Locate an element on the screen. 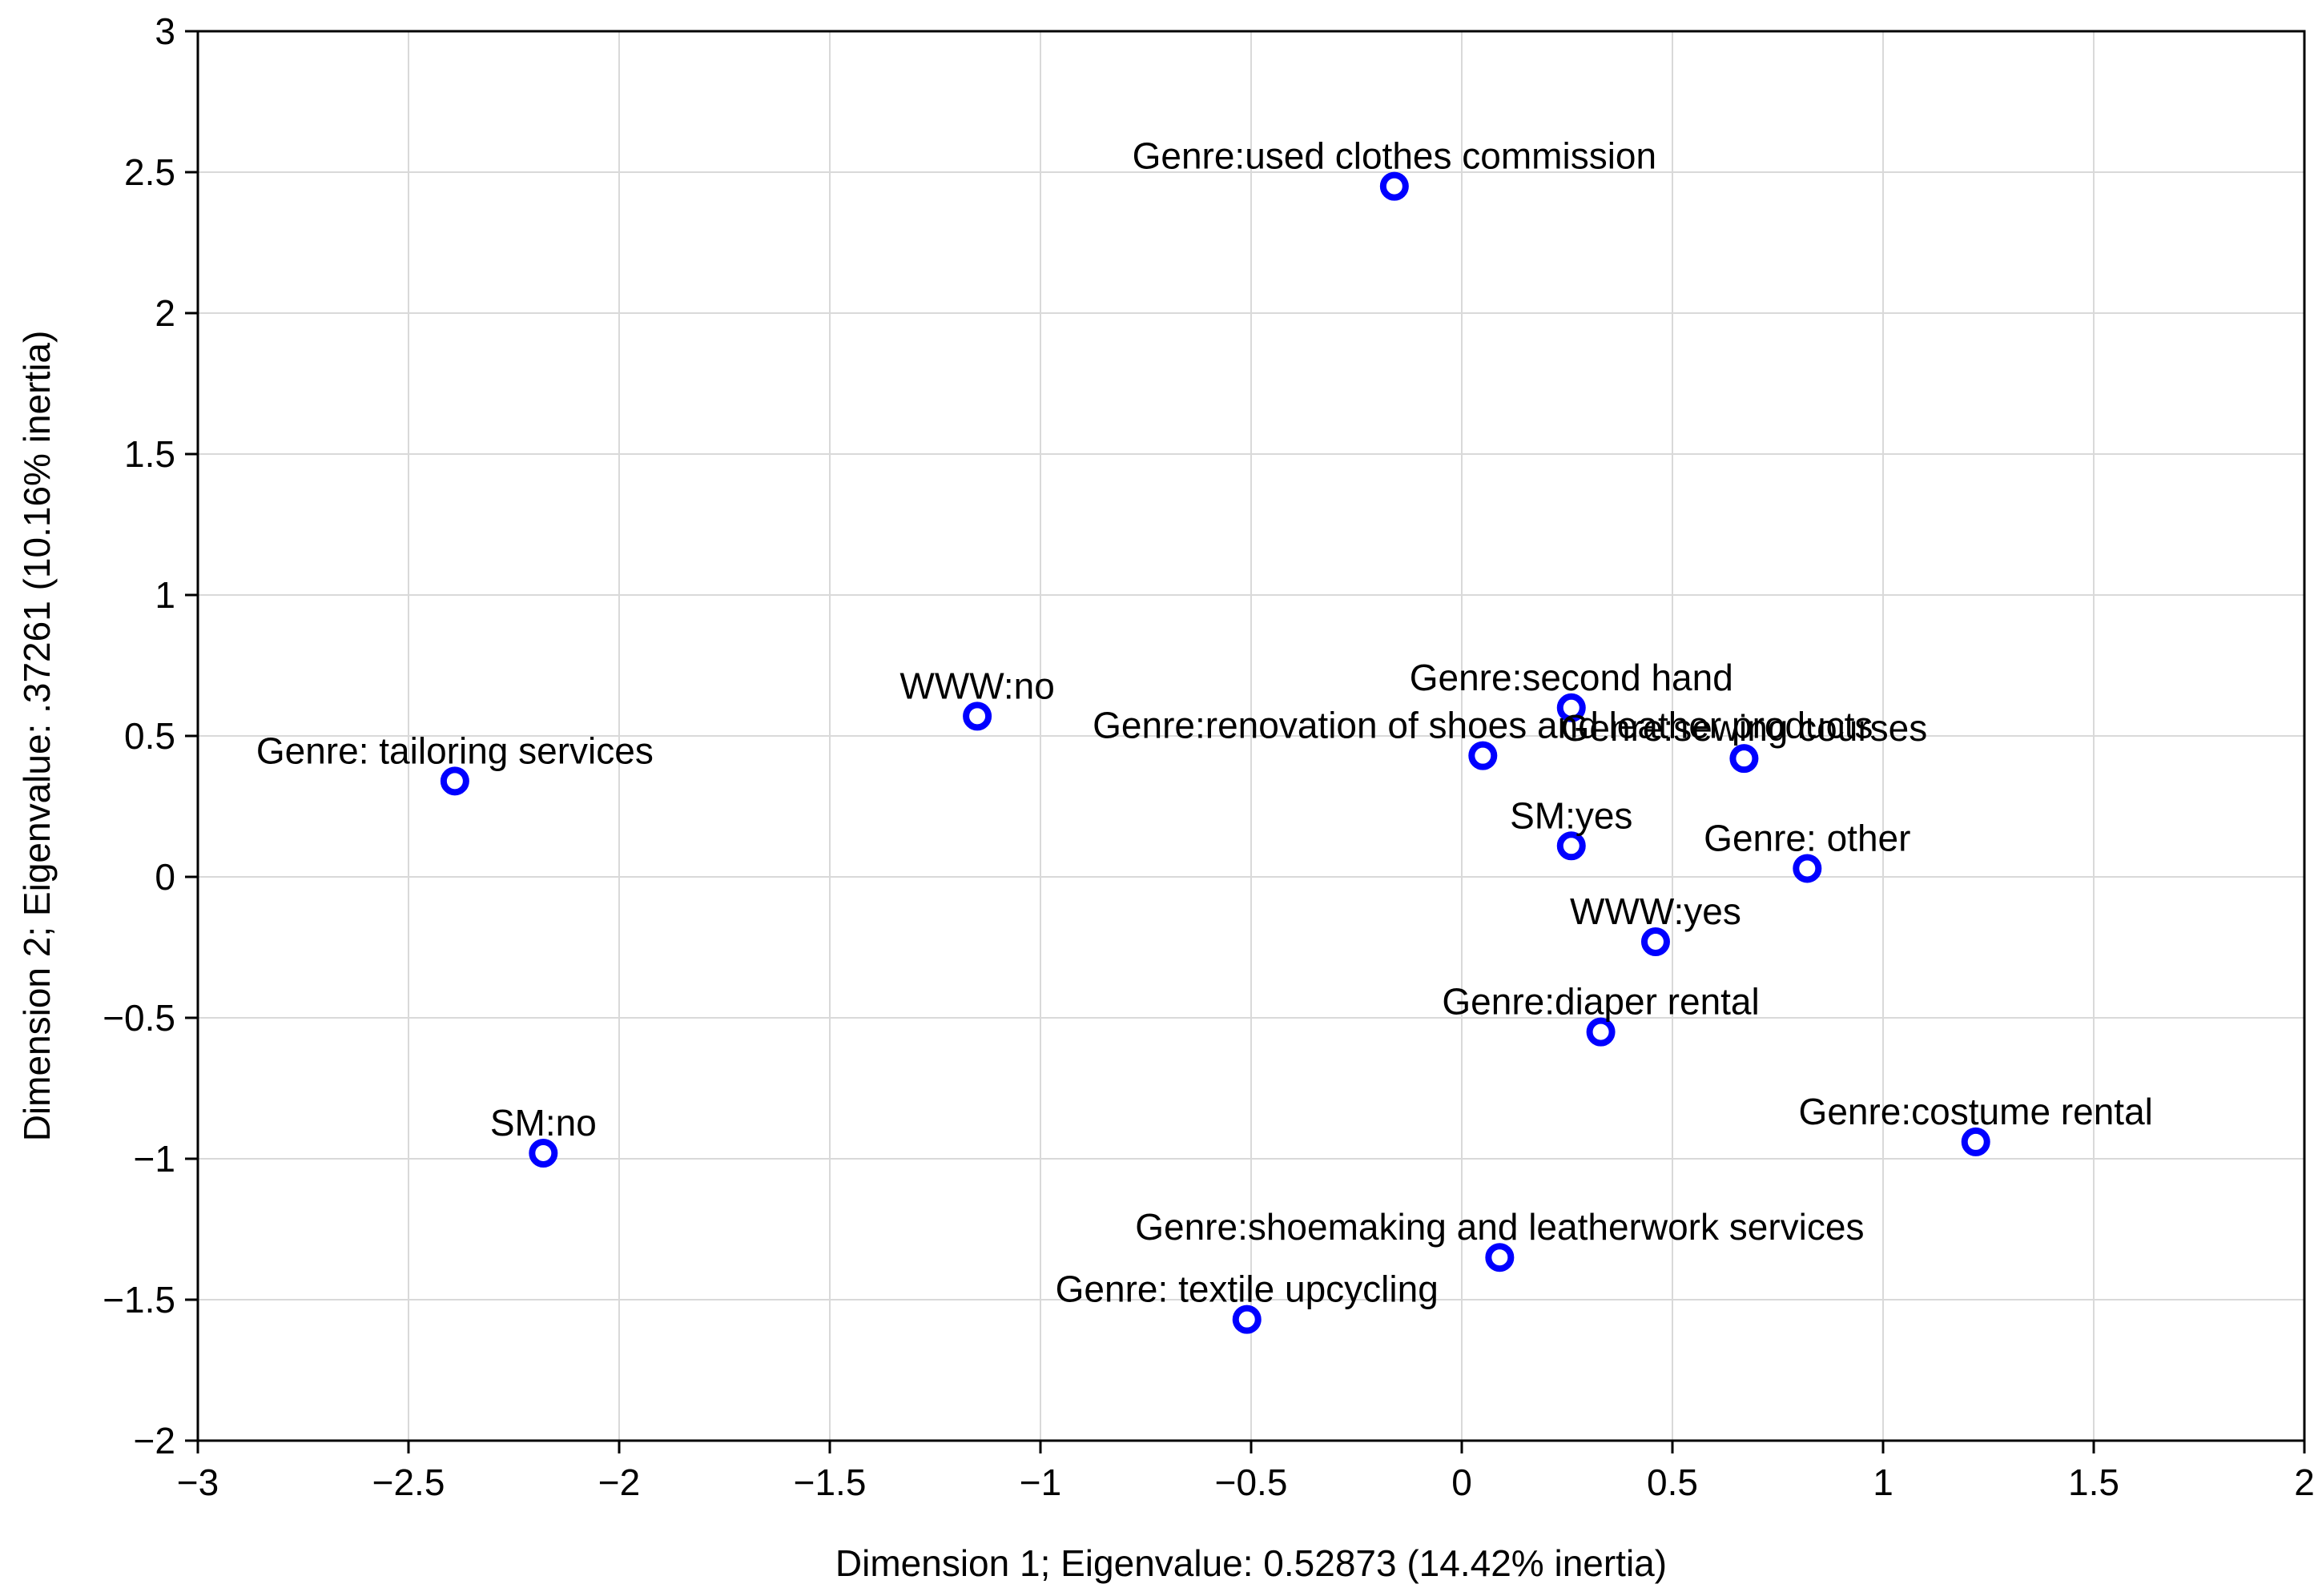 The width and height of the screenshot is (2318, 1596). y-tick-label: −2 is located at coordinates (155, 1440).